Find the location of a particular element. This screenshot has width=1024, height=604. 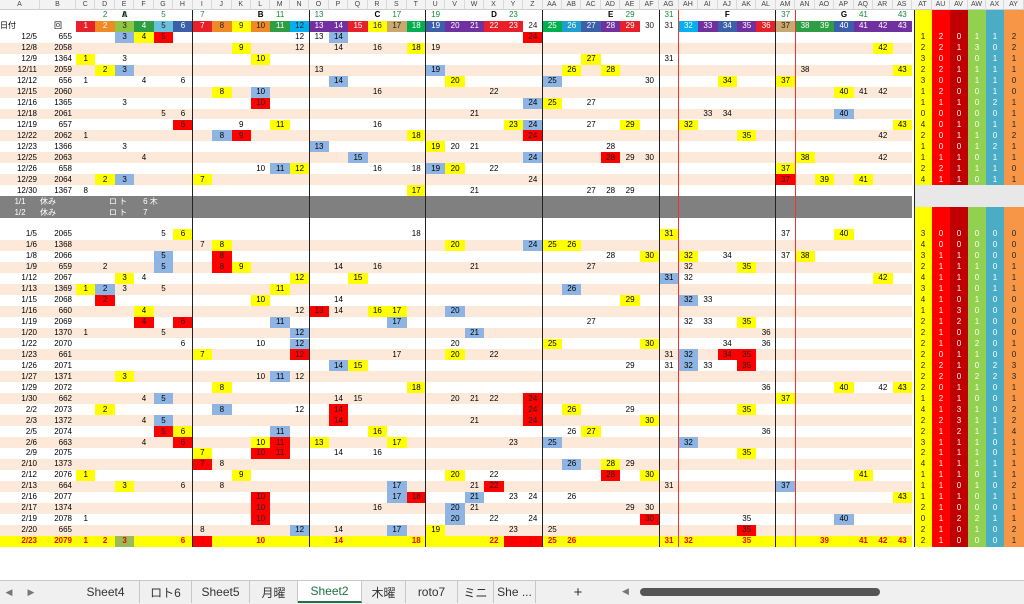

column-header-aq: AQ is located at coordinates (863, 5).